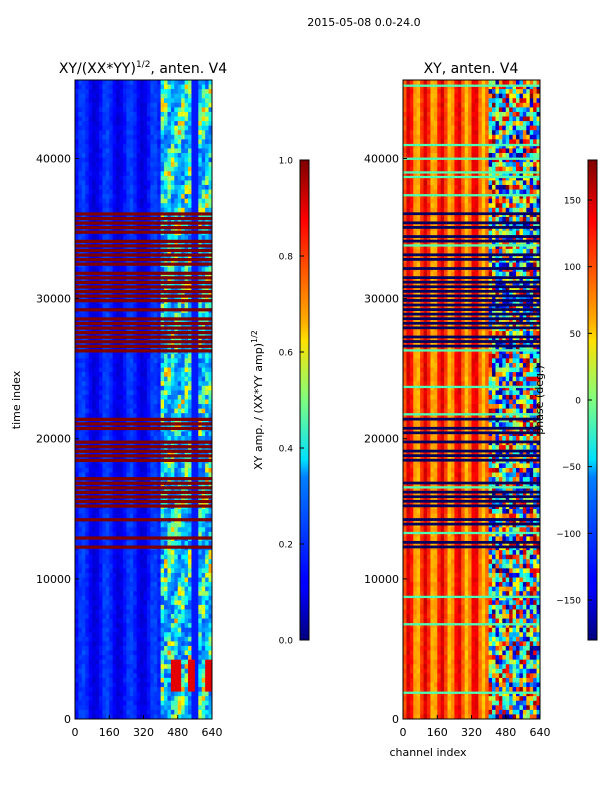 The width and height of the screenshot is (600, 800). Describe the element at coordinates (143, 68) in the screenshot. I see `amp-panel-title: XY/(XX*YY)1/2, anten. V4` at that location.